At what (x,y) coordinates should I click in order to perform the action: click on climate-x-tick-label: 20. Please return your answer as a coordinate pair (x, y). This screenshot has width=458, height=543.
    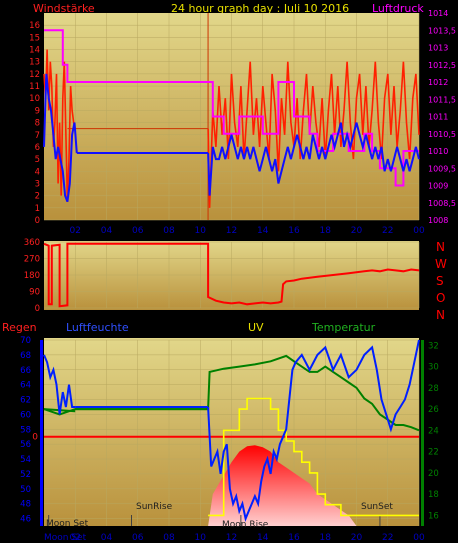
    Looking at the image, I should click on (357, 538).